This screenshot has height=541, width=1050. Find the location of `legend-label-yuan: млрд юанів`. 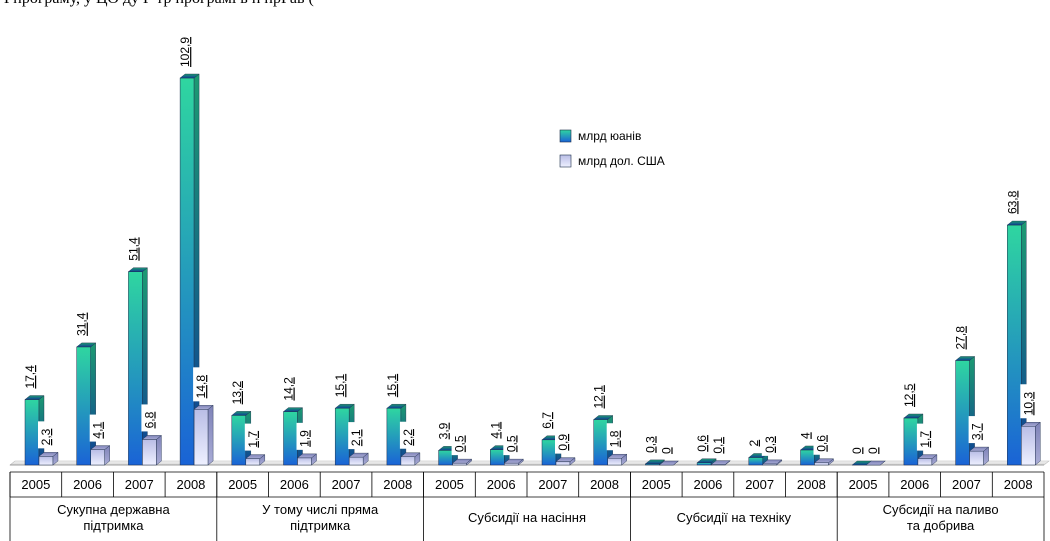

legend-label-yuan: млрд юанів is located at coordinates (609, 136).